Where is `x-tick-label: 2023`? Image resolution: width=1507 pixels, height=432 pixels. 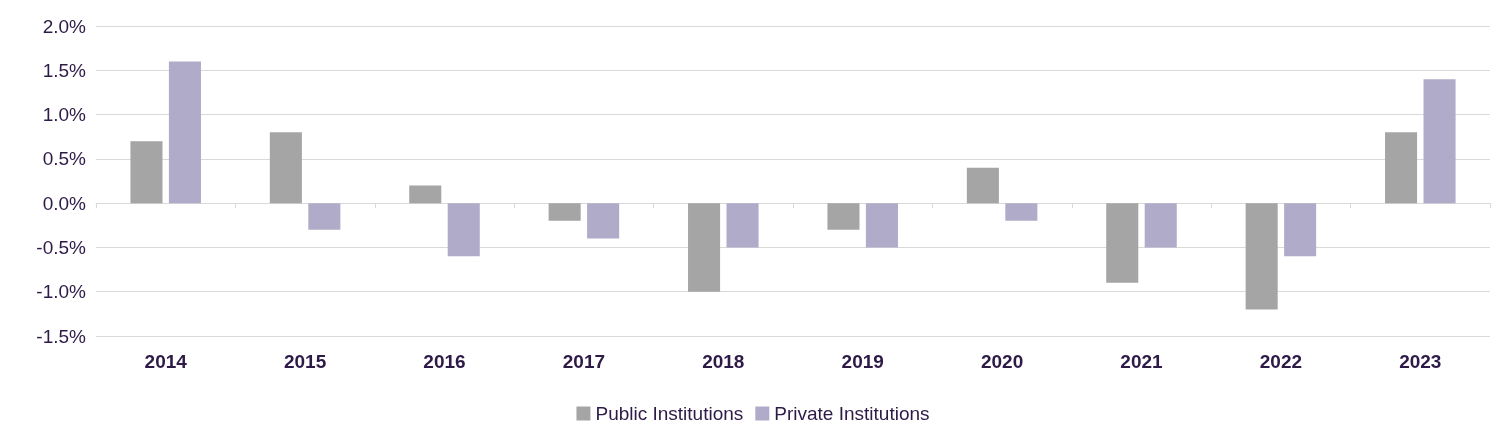 x-tick-label: 2023 is located at coordinates (1420, 361).